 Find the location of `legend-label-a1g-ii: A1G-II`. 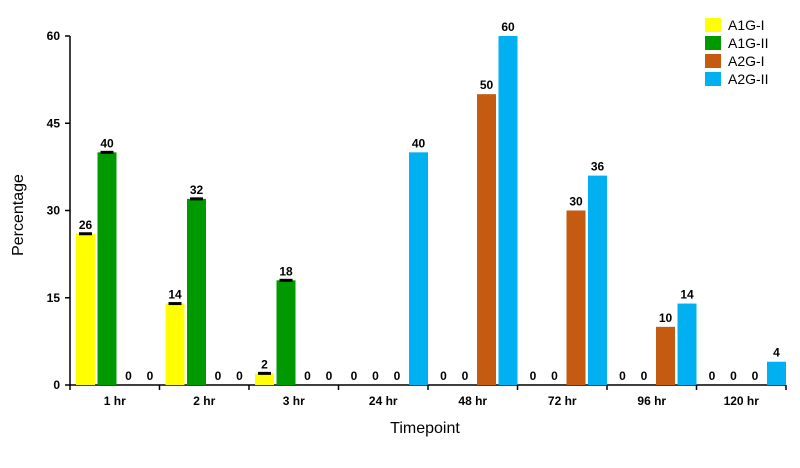

legend-label-a1g-ii: A1G-II is located at coordinates (748, 43).